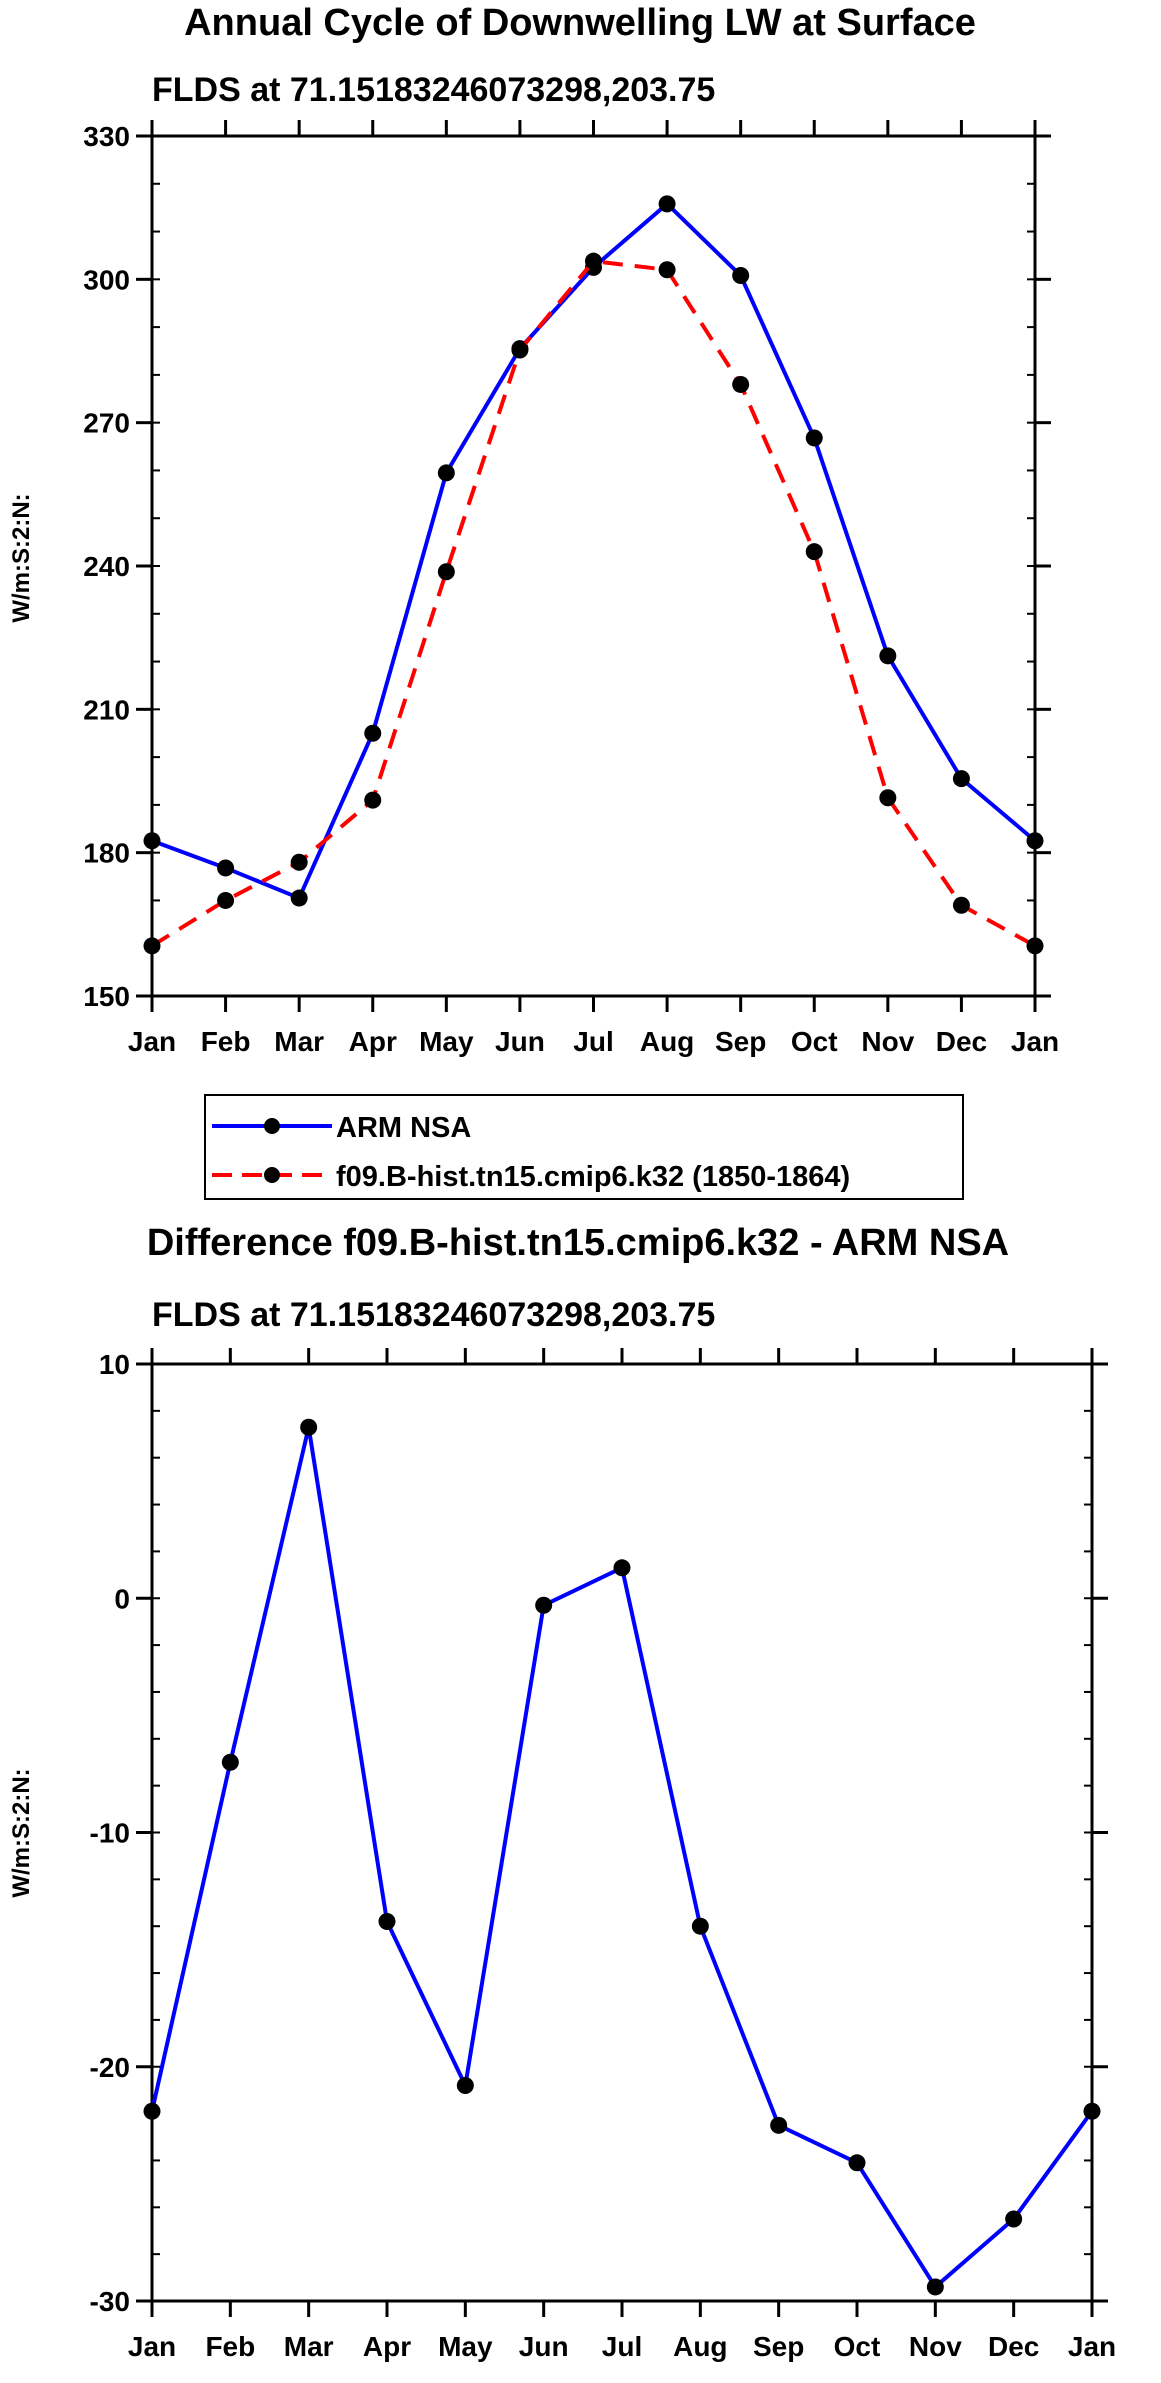 Image resolution: width=1161 pixels, height=2383 pixels. I want to click on top-chart-ytick-label: 240, so click(106, 566).